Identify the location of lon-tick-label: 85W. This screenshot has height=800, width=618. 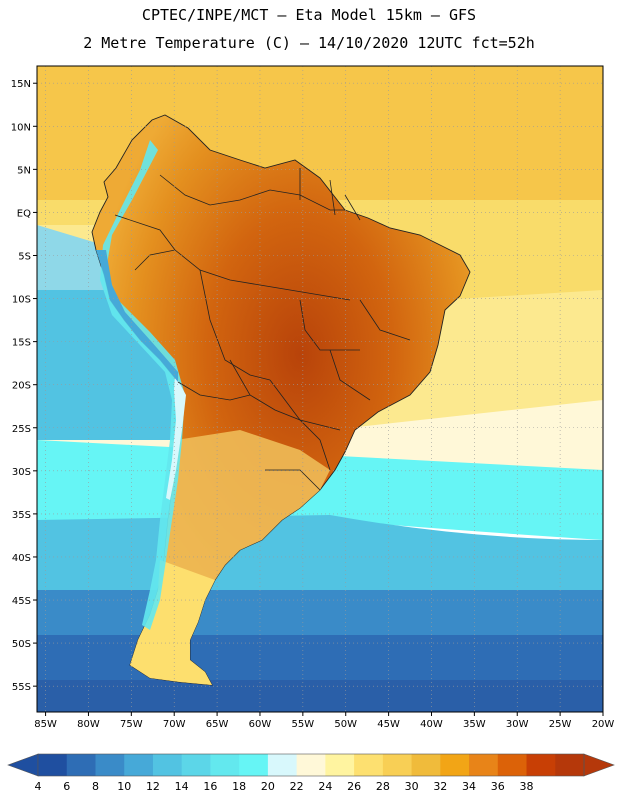
(45, 724).